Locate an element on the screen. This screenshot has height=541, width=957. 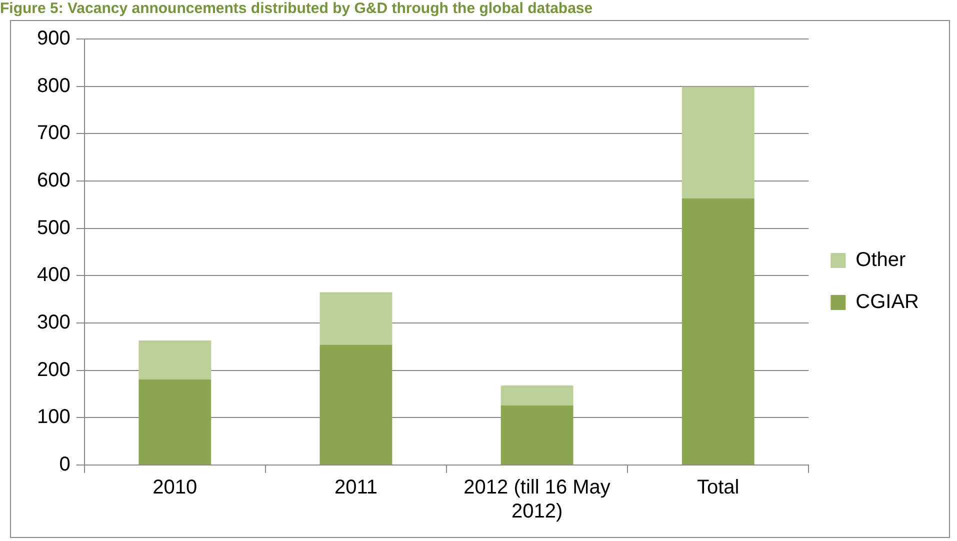
x-tick-label: Total is located at coordinates (718, 487).